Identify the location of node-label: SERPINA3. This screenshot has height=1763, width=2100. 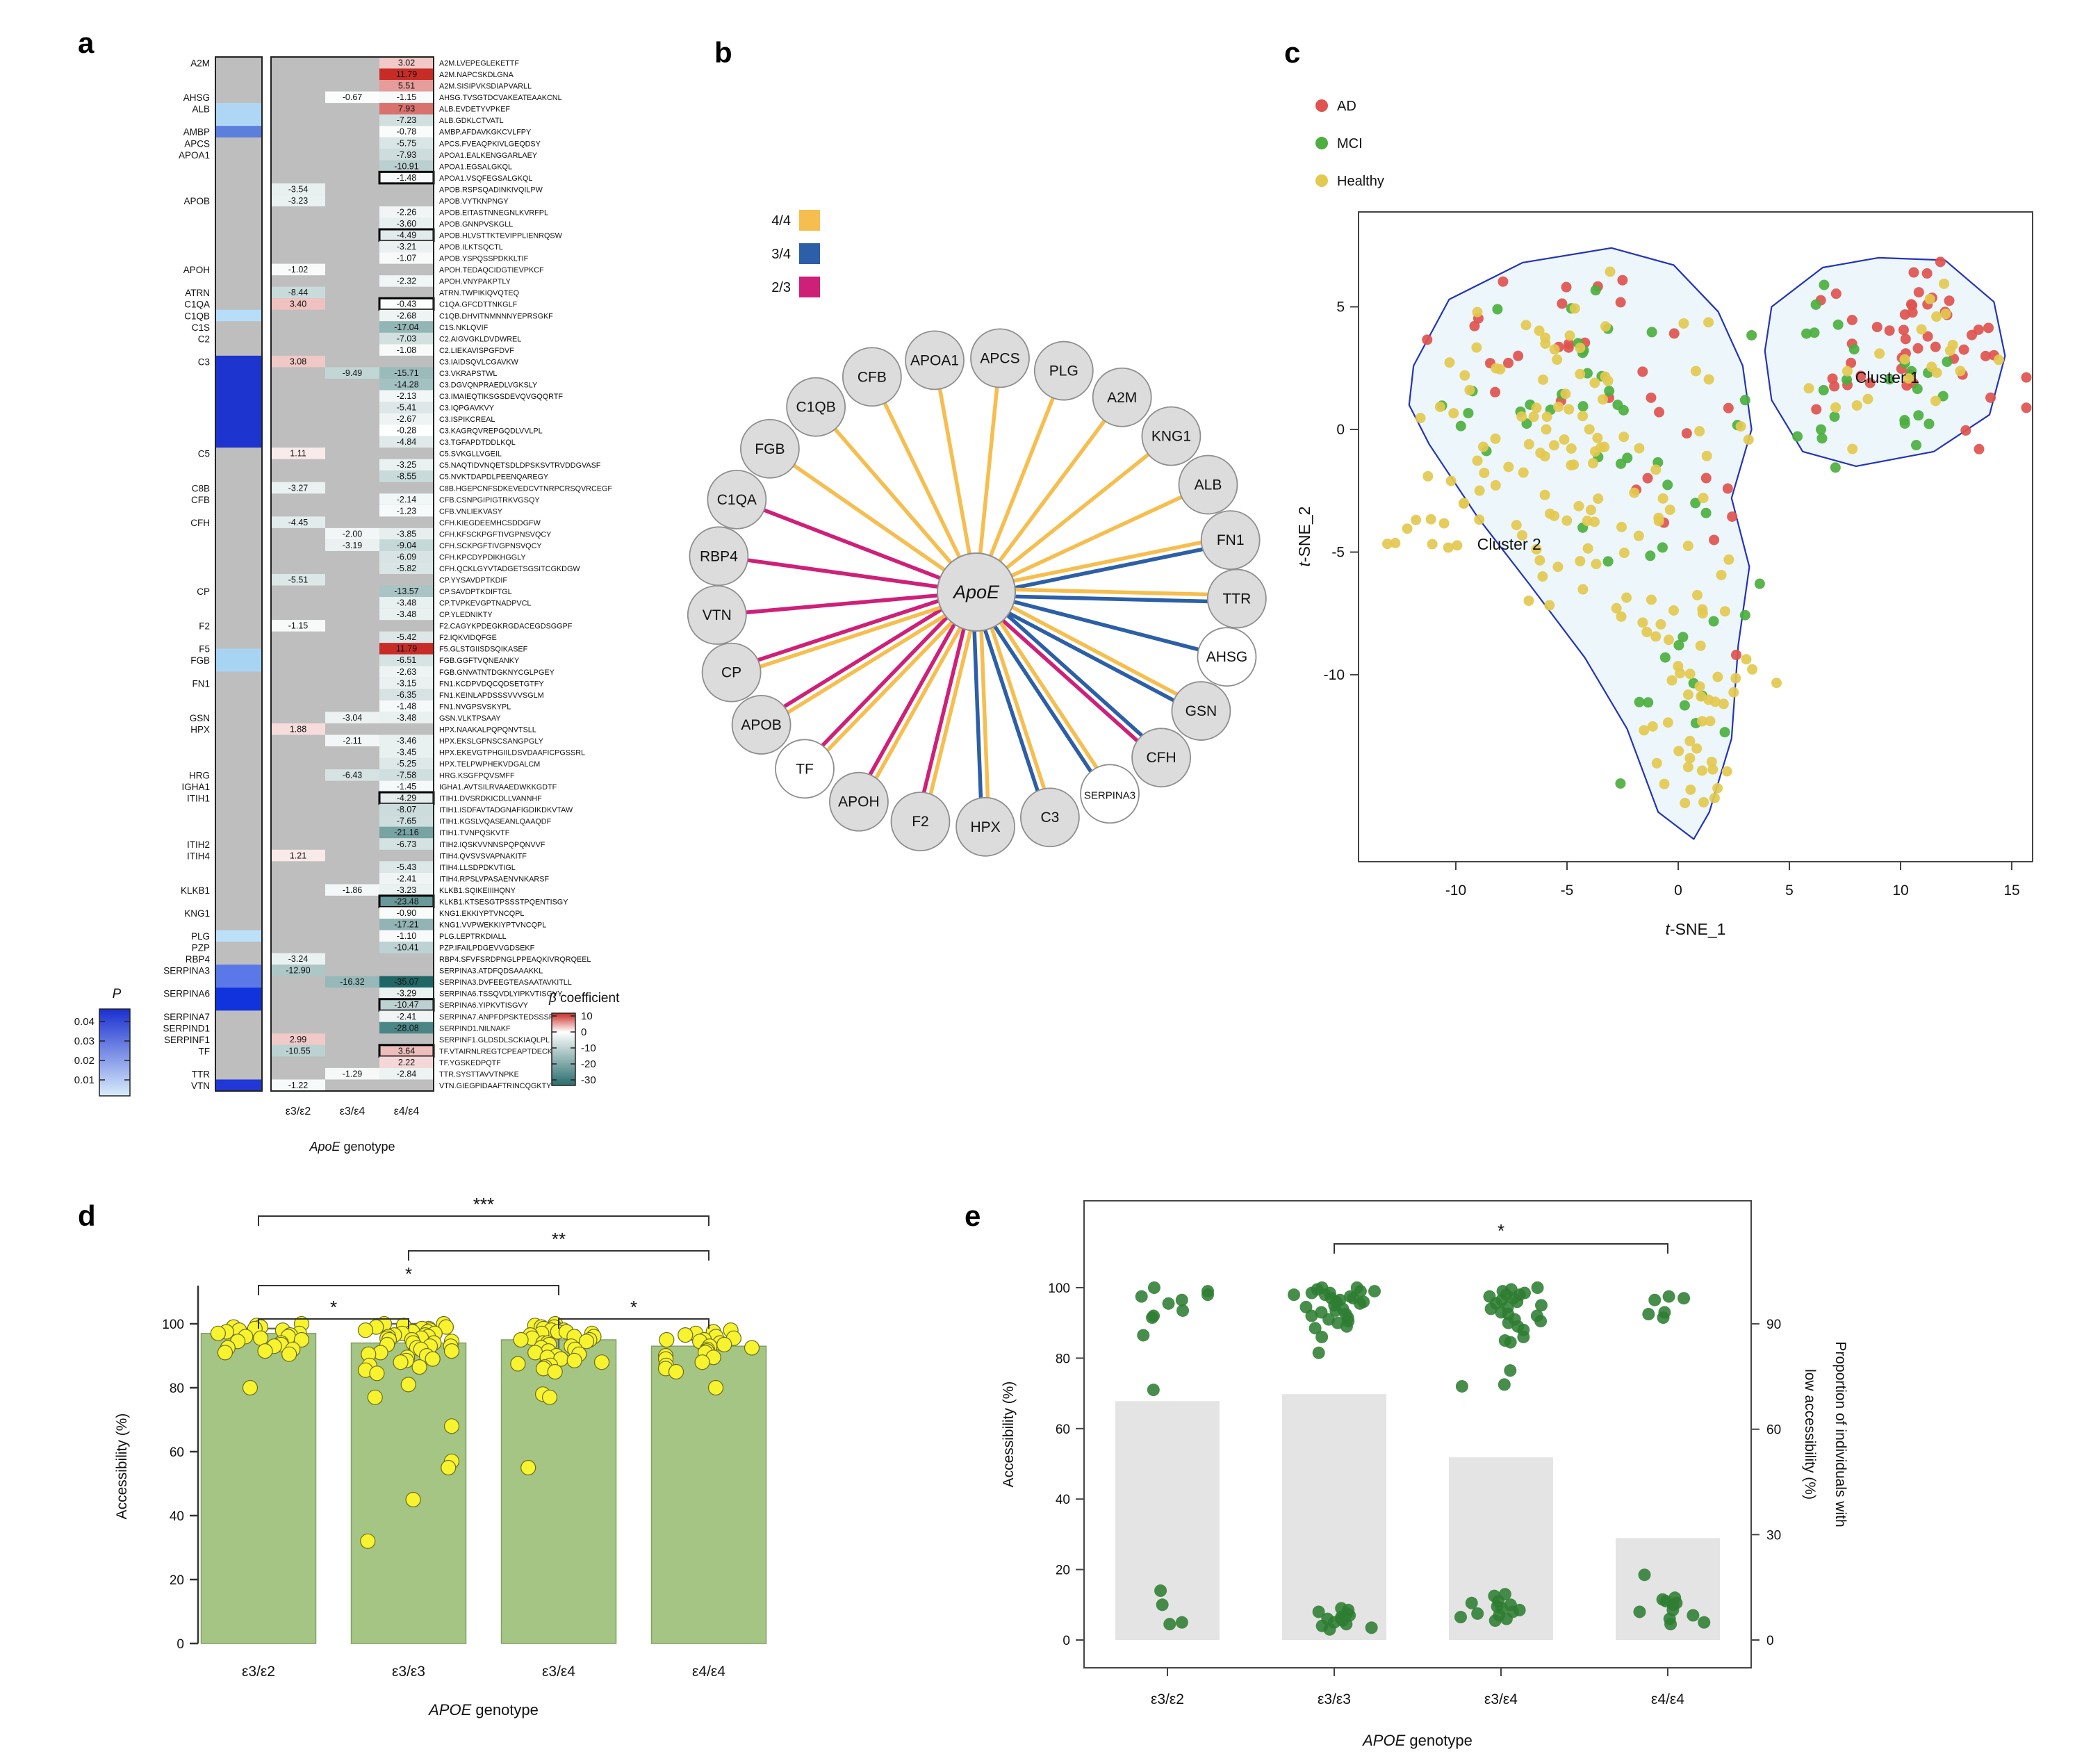
(1110, 795).